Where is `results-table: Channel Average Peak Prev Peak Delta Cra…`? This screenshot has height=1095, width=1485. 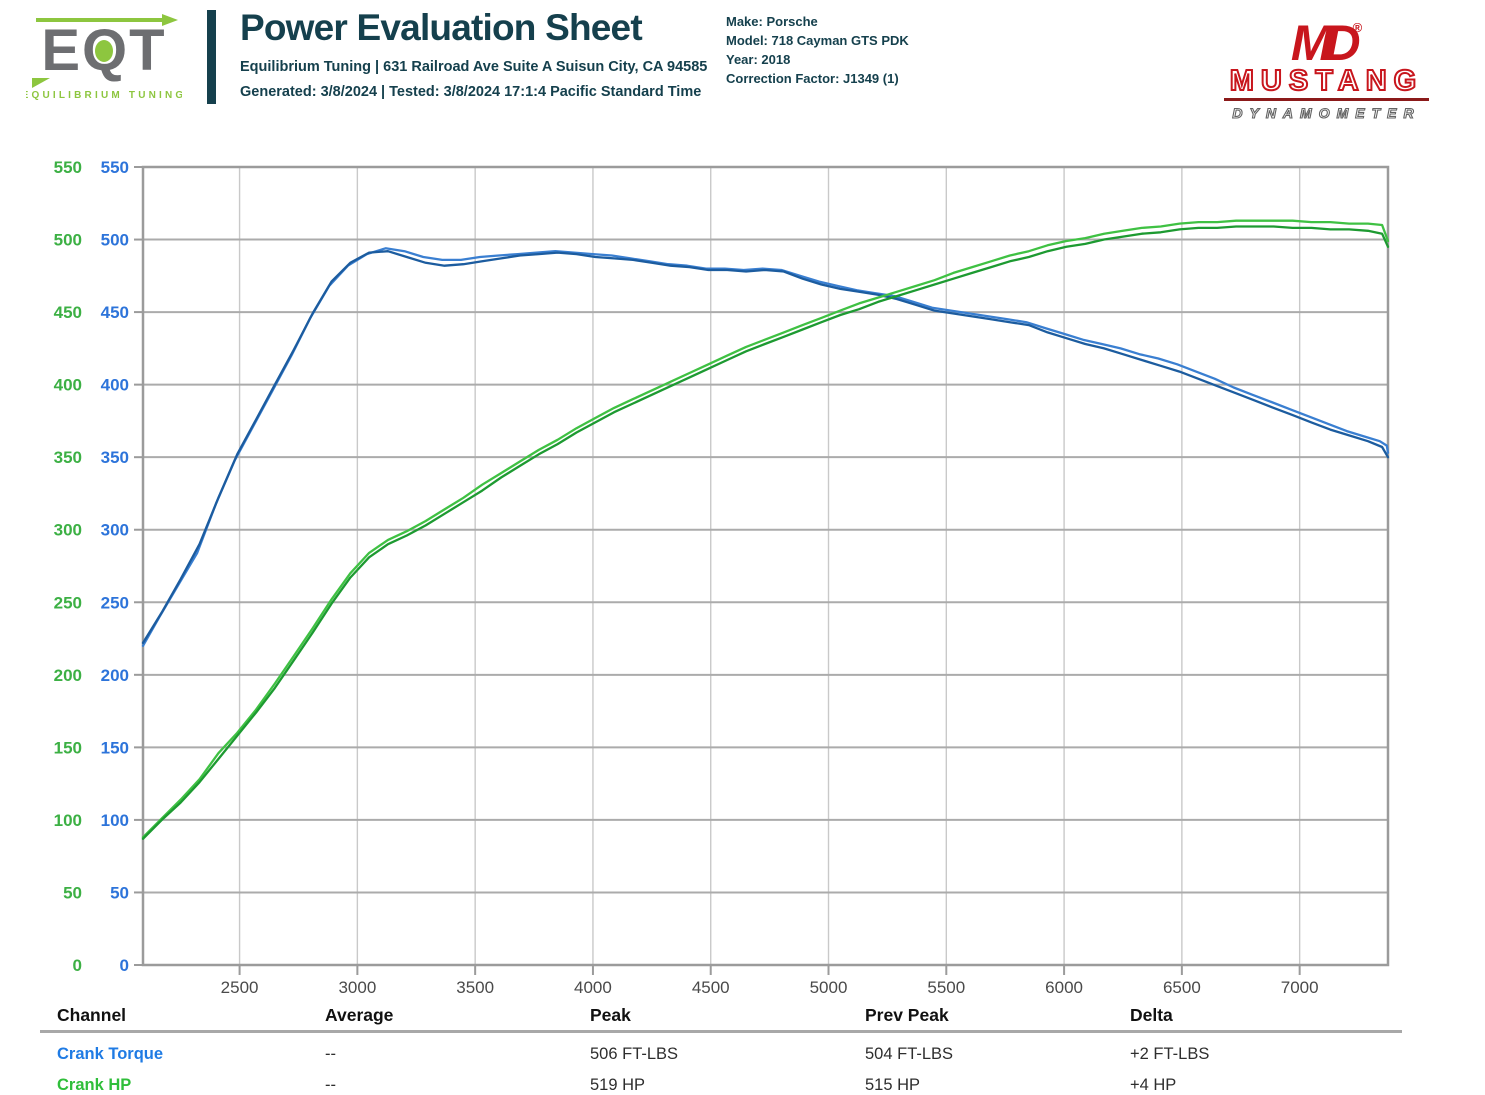
results-table: Channel Average Peak Prev Peak Delta Cra… is located at coordinates (721, 1047).